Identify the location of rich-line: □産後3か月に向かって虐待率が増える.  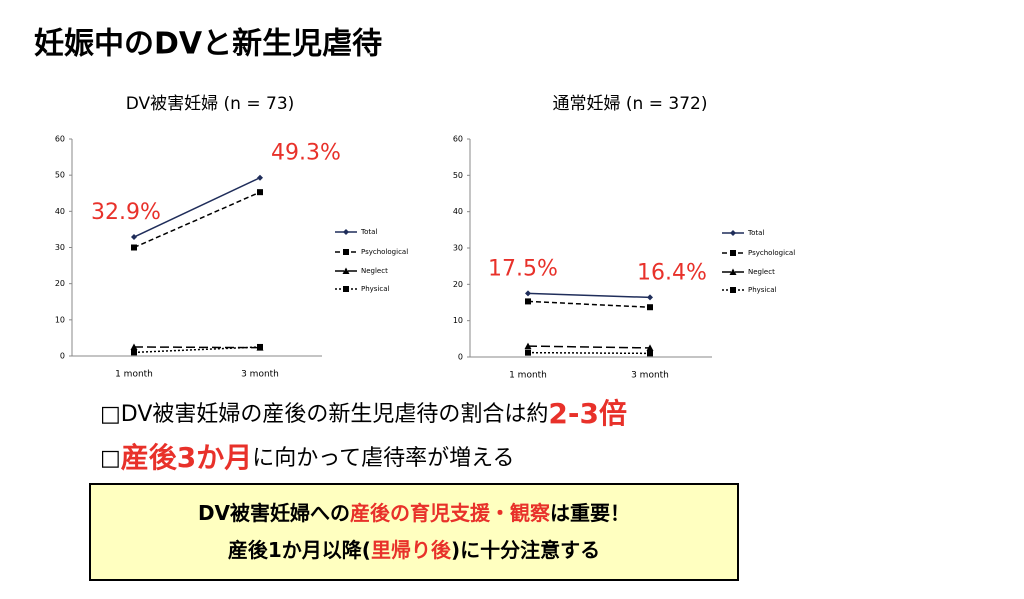
(307, 457).